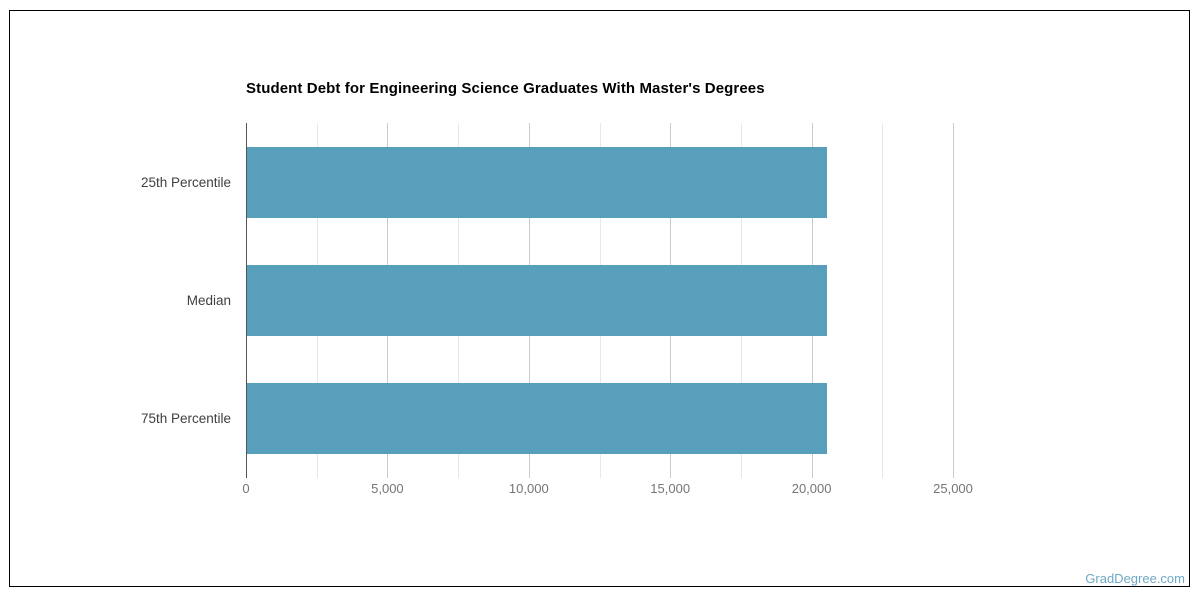 The height and width of the screenshot is (600, 1200). What do you see at coordinates (626, 490) in the screenshot?
I see `x-axis-tick-labels: 0 5,000 10,000 15,000 20,000 25,000` at bounding box center [626, 490].